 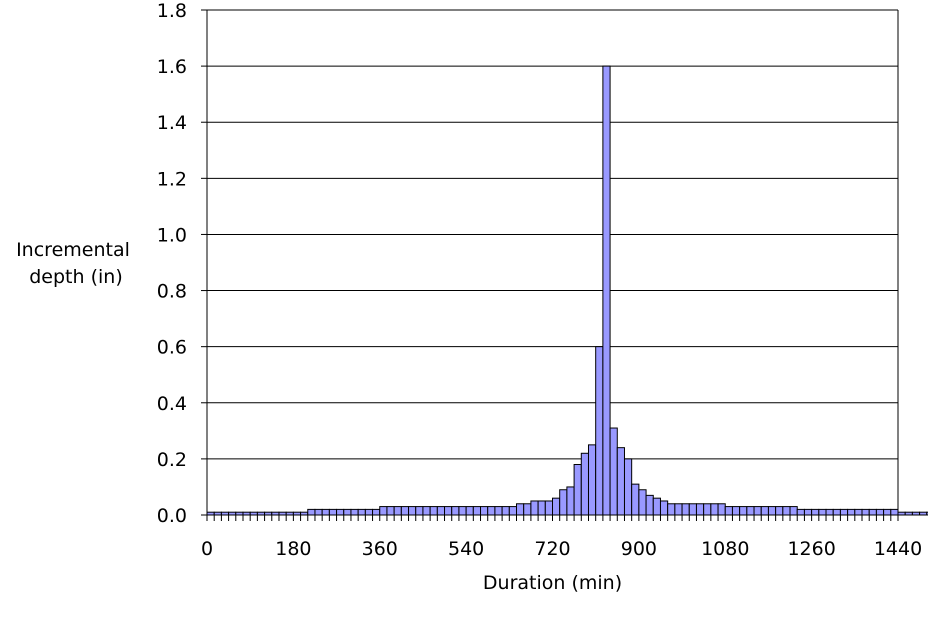 What do you see at coordinates (76, 263) in the screenshot?
I see `y-axis-title: Incremental depth (in)` at bounding box center [76, 263].